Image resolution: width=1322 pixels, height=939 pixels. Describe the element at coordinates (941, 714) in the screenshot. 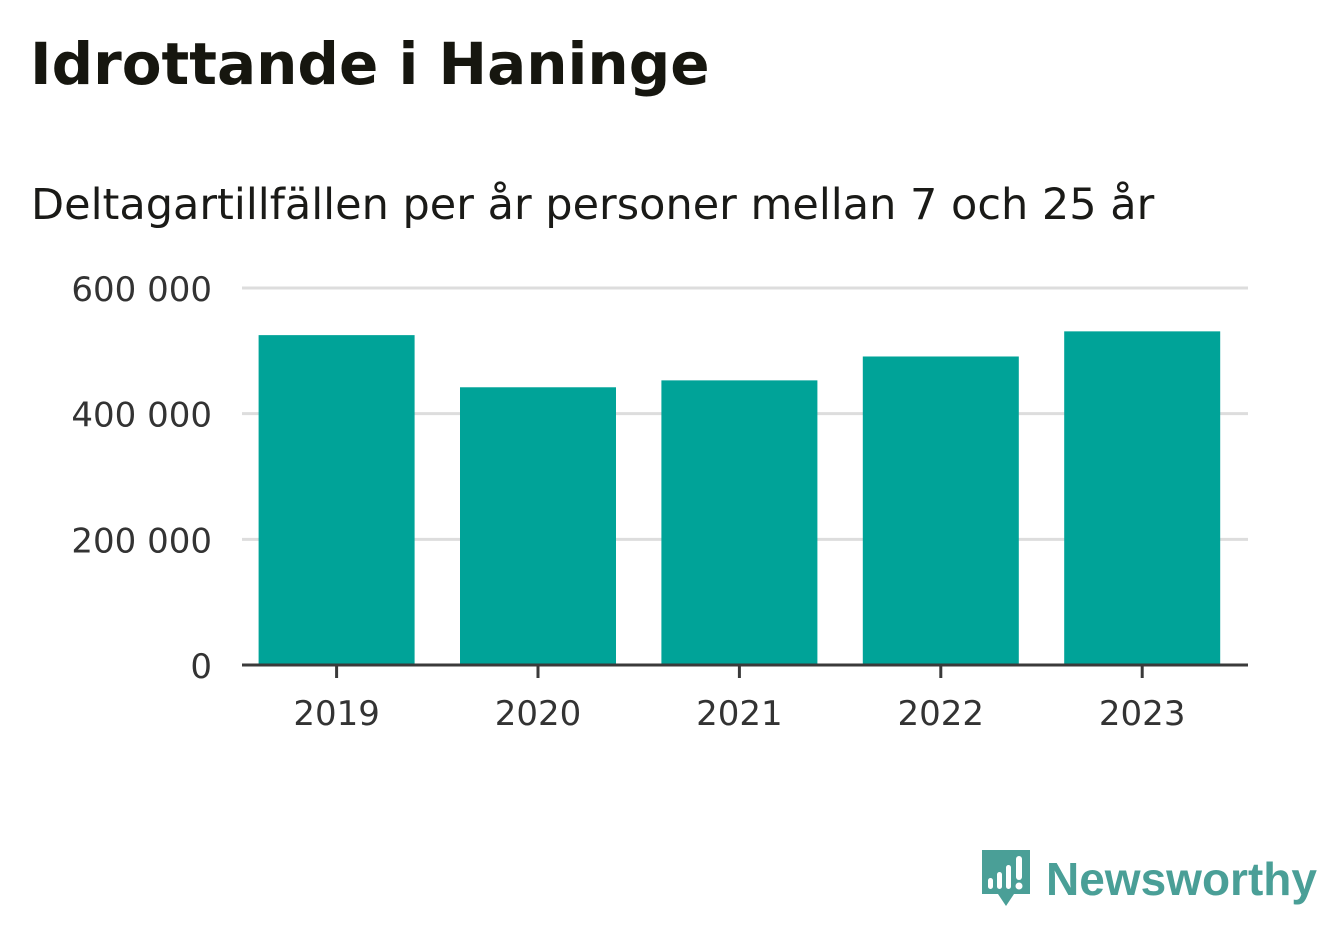

I see `x-tick-label: 2022` at that location.